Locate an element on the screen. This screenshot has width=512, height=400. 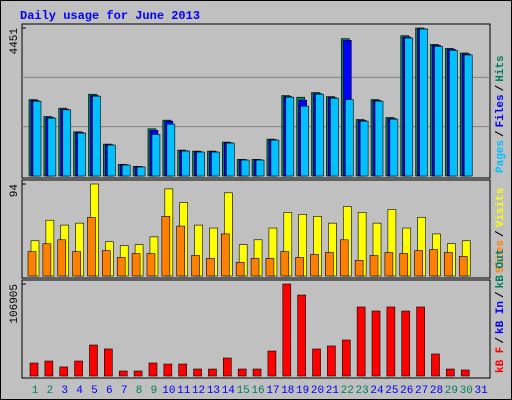
y-tick-label: 106905 is located at coordinates (15, 304).